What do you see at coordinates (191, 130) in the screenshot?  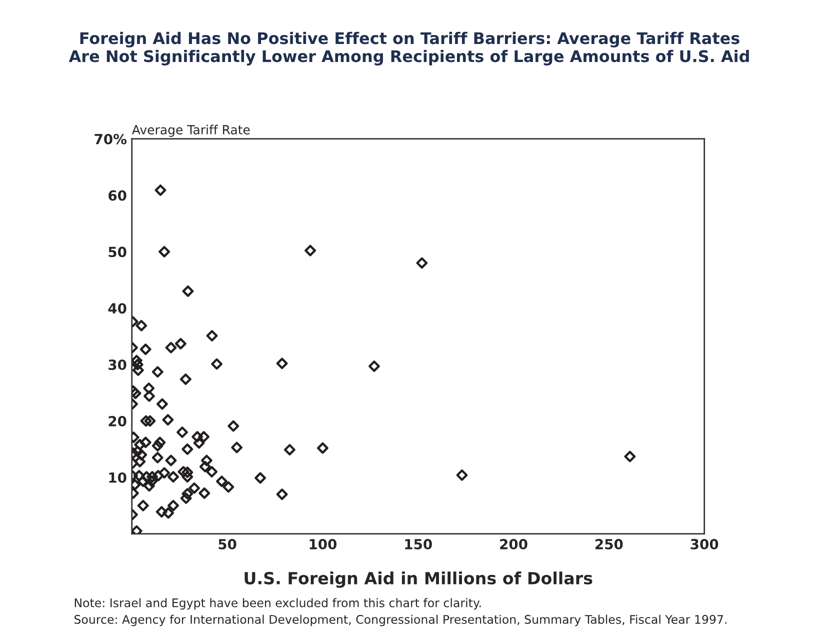 I see `y-axis-title: Average Tariff Rate` at bounding box center [191, 130].